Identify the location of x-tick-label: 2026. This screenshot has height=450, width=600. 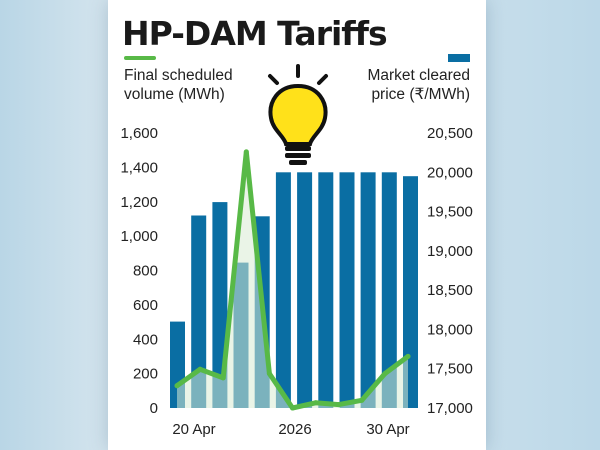
(294, 429).